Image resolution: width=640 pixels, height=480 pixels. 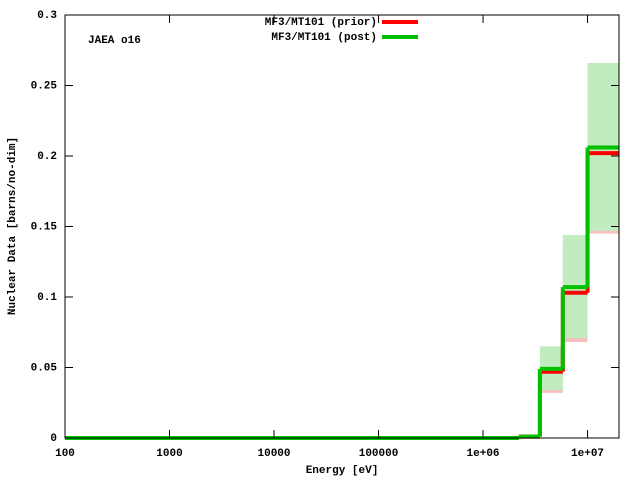 What do you see at coordinates (342, 471) in the screenshot?
I see `x-axis-label: Energy [eV]` at bounding box center [342, 471].